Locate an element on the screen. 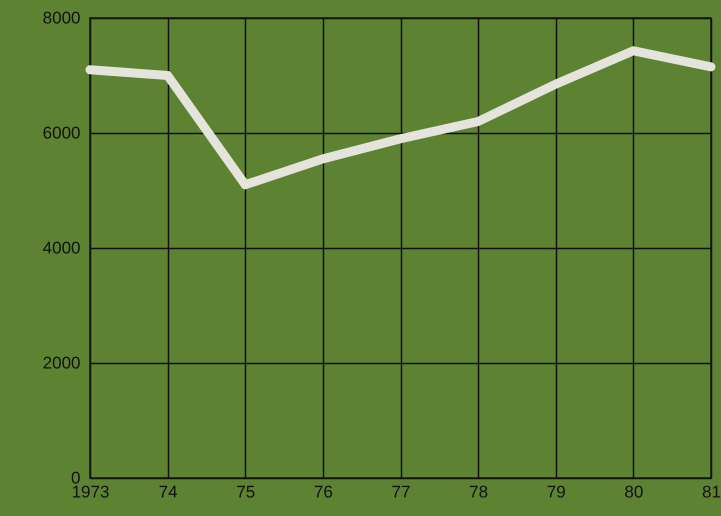 The width and height of the screenshot is (721, 516). x-tick-label: 81 is located at coordinates (711, 492).